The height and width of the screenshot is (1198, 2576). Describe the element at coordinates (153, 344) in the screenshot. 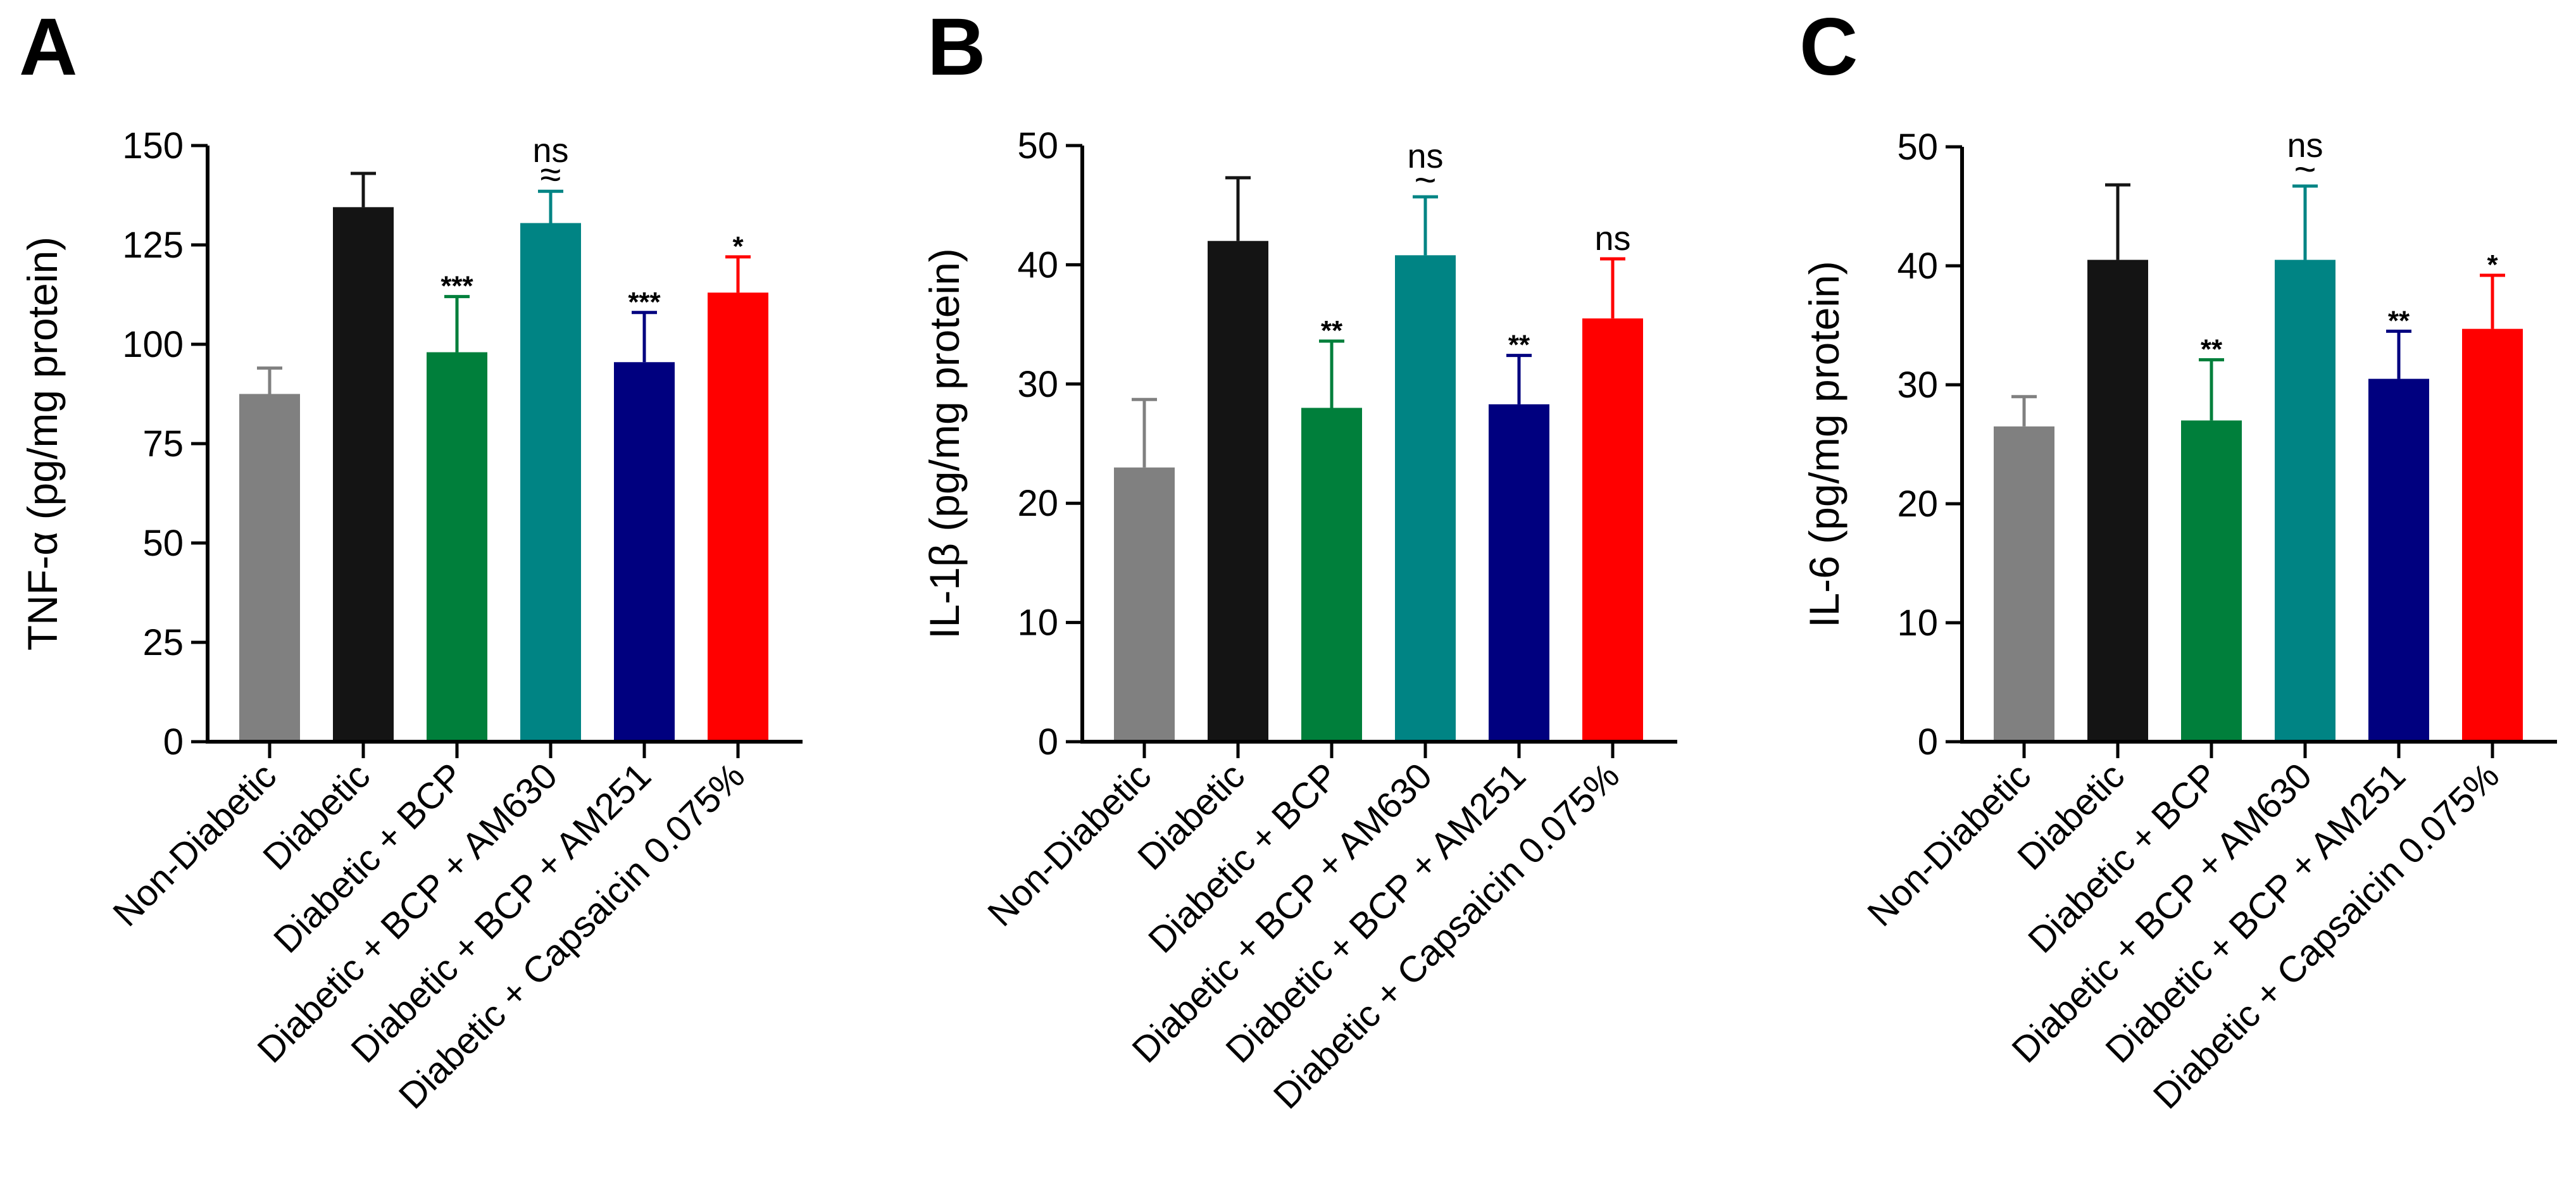

I see `y-tick-label-4: 100` at that location.